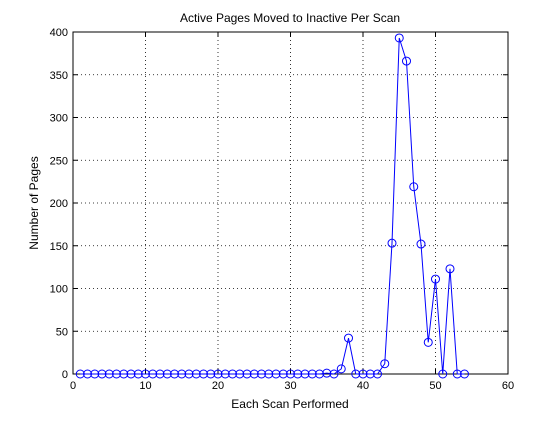  Describe the element at coordinates (59, 290) in the screenshot. I see `y-tick-label: 100` at that location.